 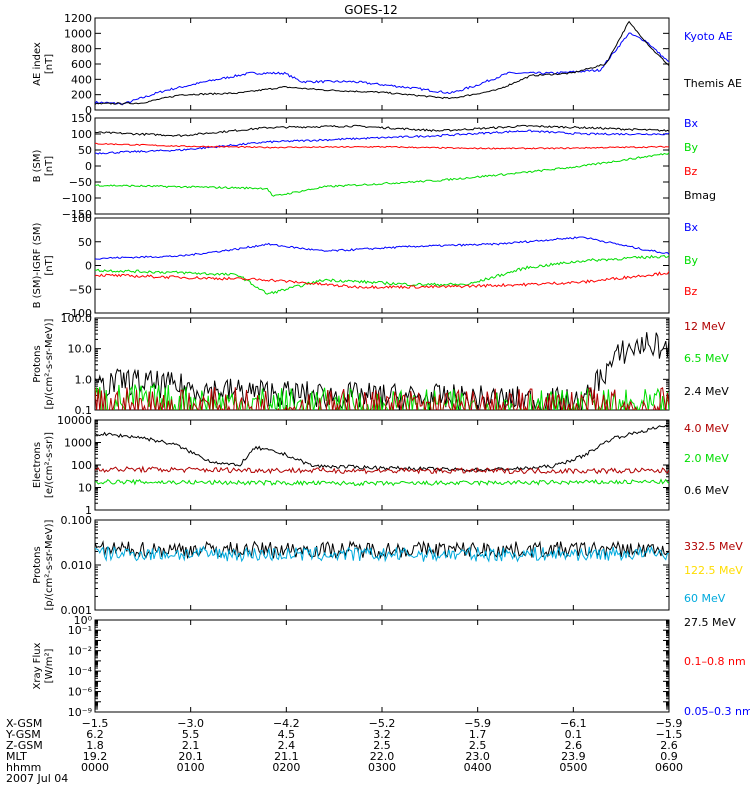 I want to click on y-axis-title: B (SM), so click(x=37, y=165).